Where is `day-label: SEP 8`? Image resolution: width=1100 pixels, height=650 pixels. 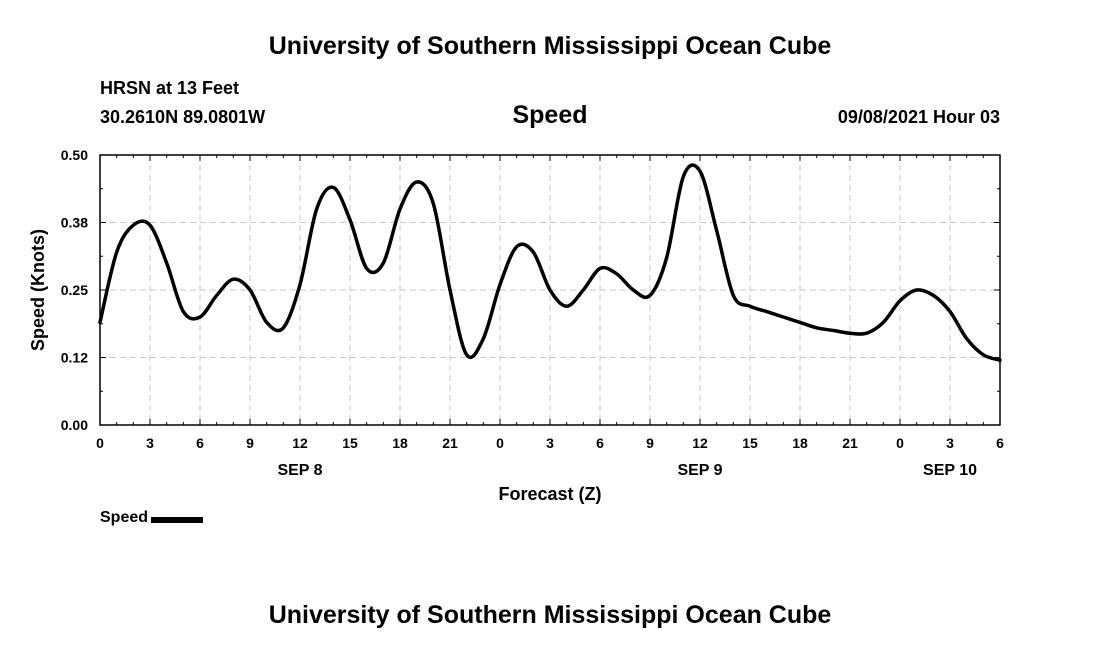
day-label: SEP 8 is located at coordinates (299, 470).